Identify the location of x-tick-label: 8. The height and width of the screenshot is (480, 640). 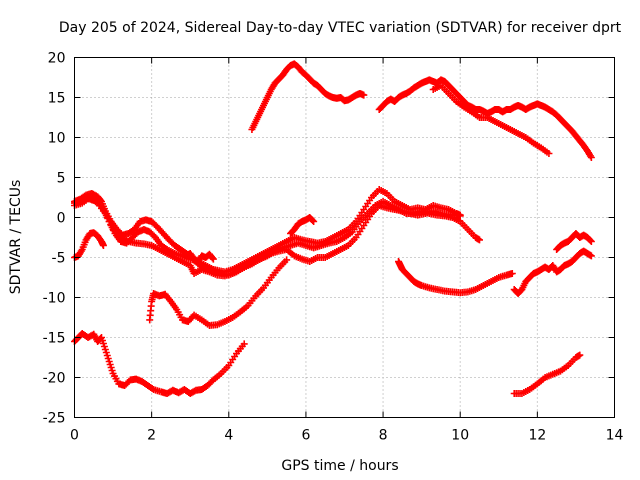
(383, 436).